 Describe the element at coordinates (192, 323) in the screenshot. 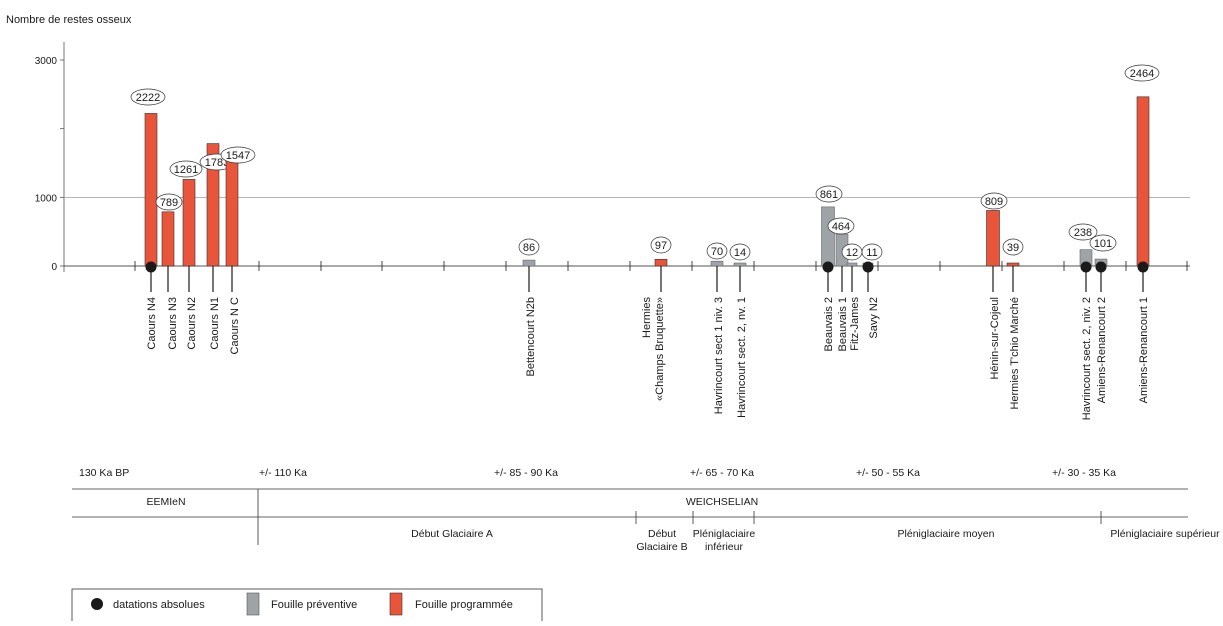

I see `site-label: Caours N2` at that location.